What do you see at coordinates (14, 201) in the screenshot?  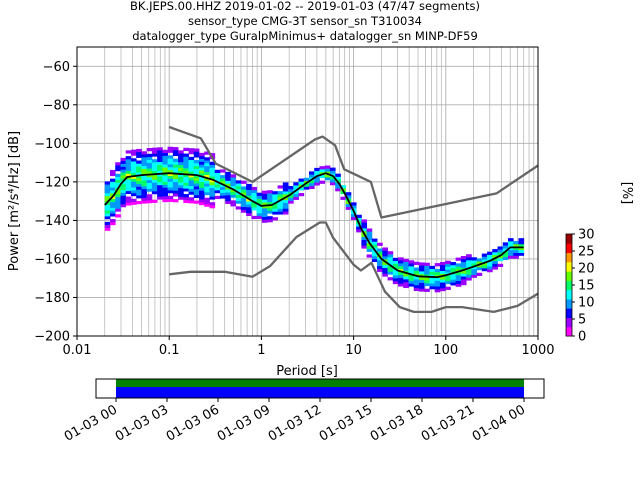 I see `y-axis-label: Power [m²/s⁴/Hz] [dB]` at bounding box center [14, 201].